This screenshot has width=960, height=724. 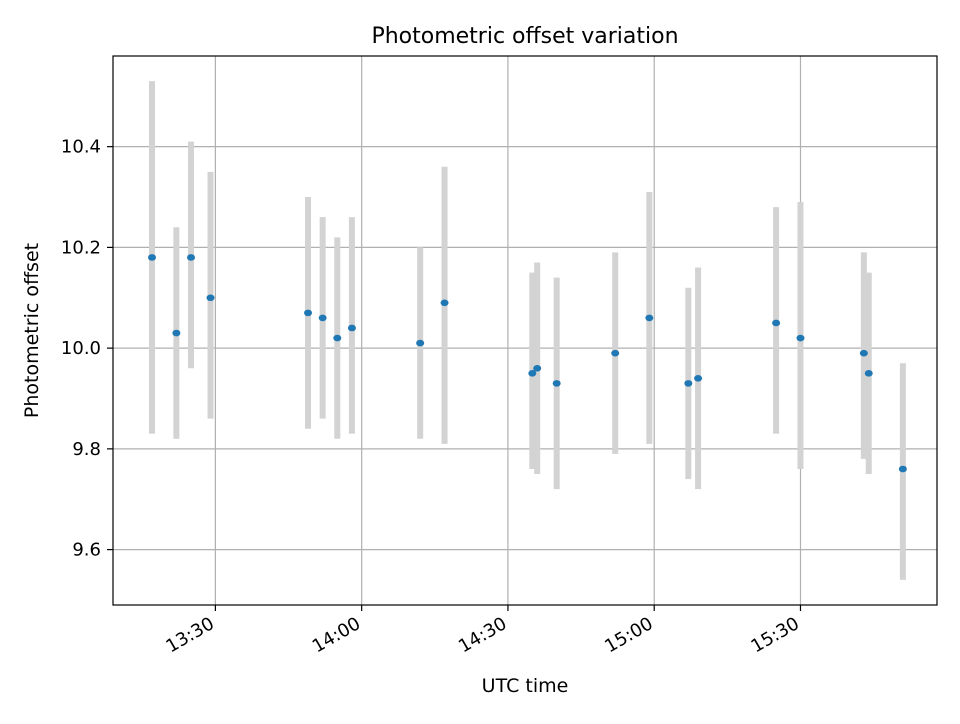 What do you see at coordinates (189, 635) in the screenshot?
I see `x-tick-label: 13:30` at bounding box center [189, 635].